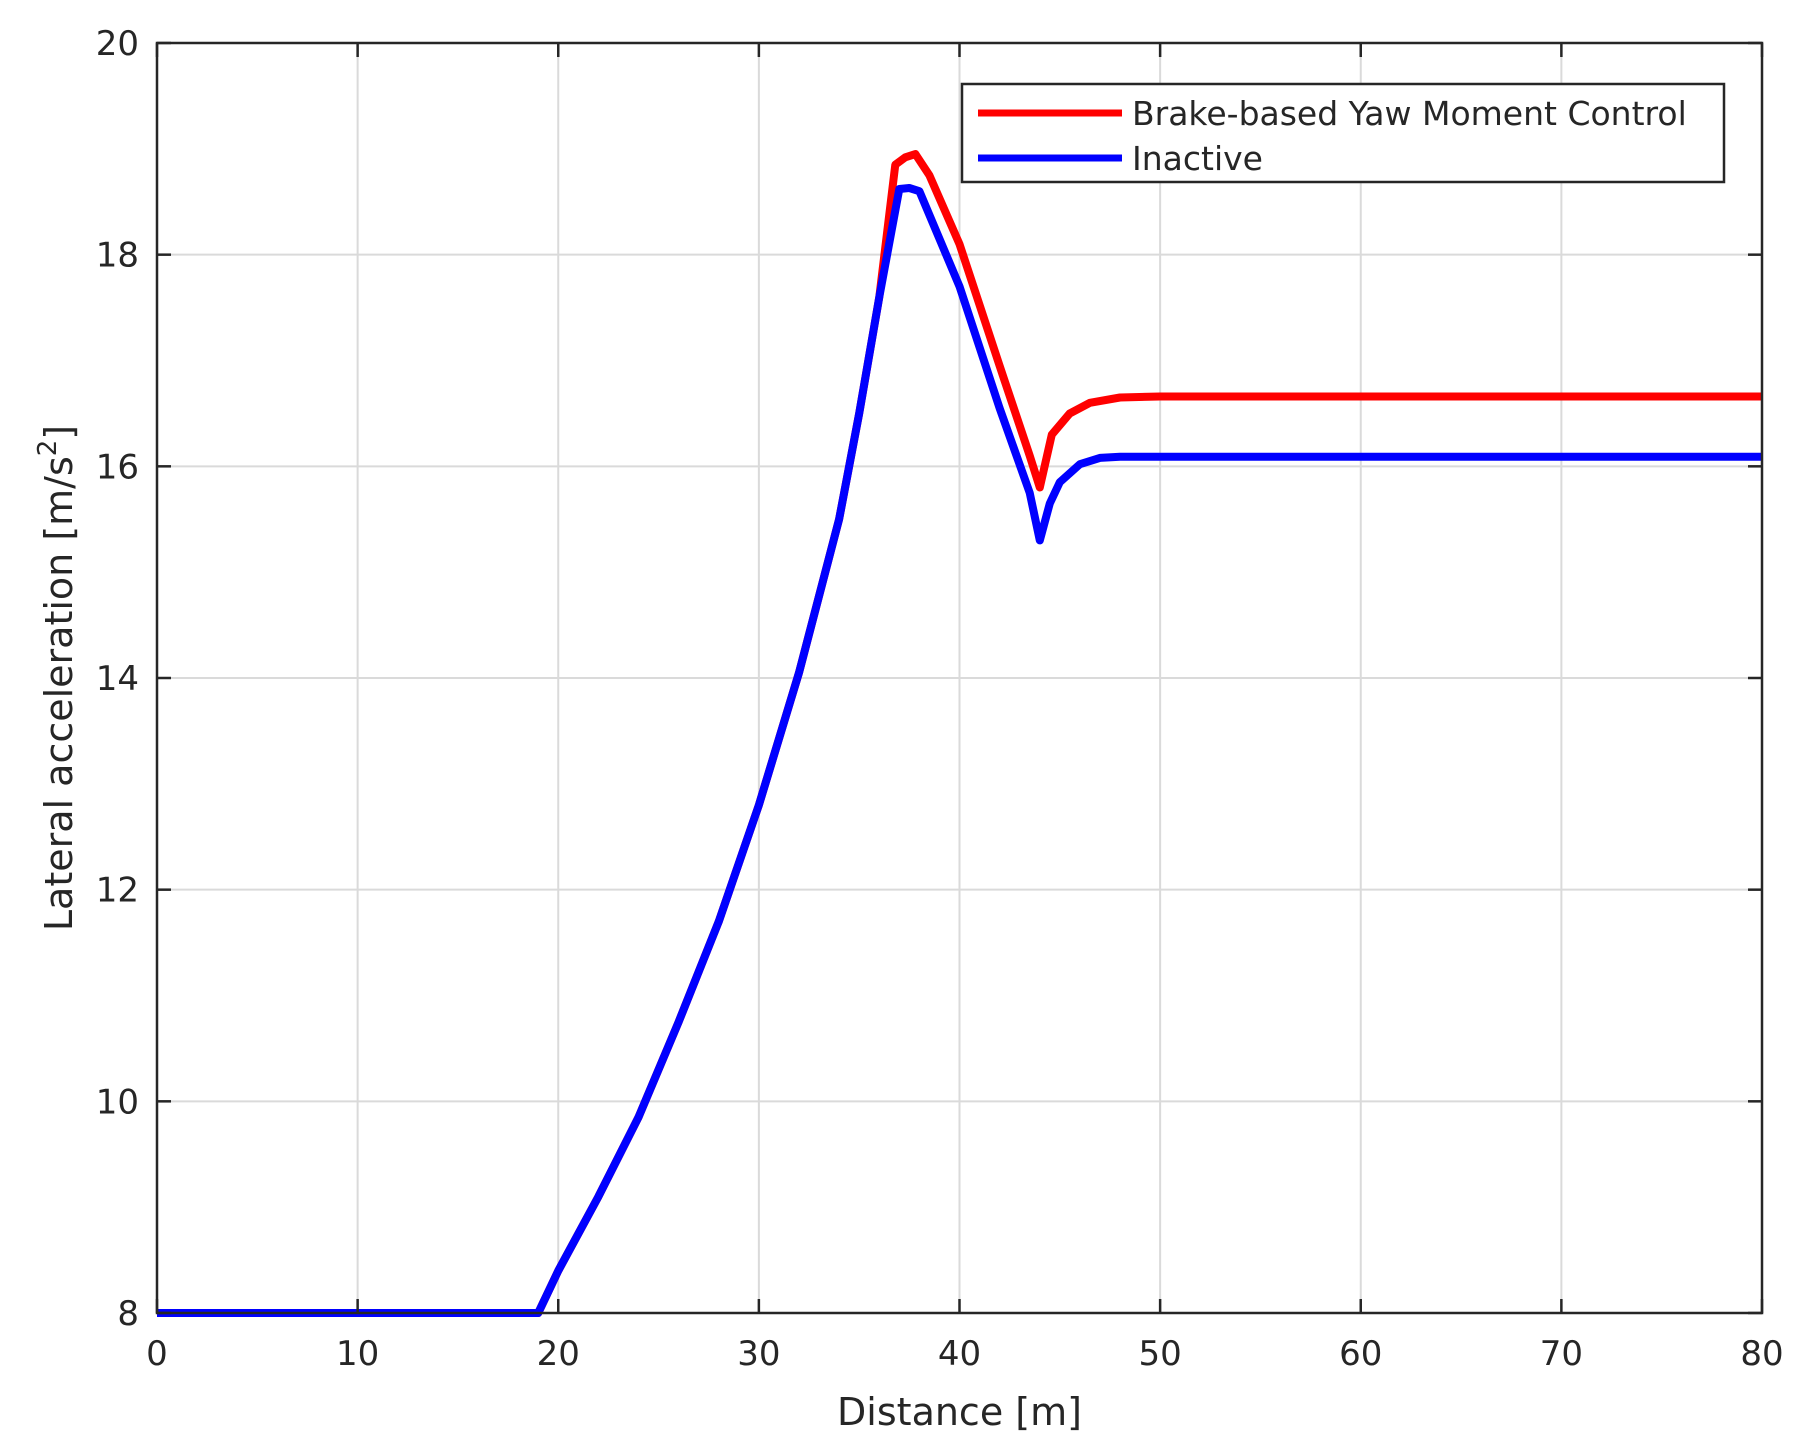 The width and height of the screenshot is (1798, 1443). What do you see at coordinates (117, 44) in the screenshot?
I see `y-tick-label: 20` at bounding box center [117, 44].